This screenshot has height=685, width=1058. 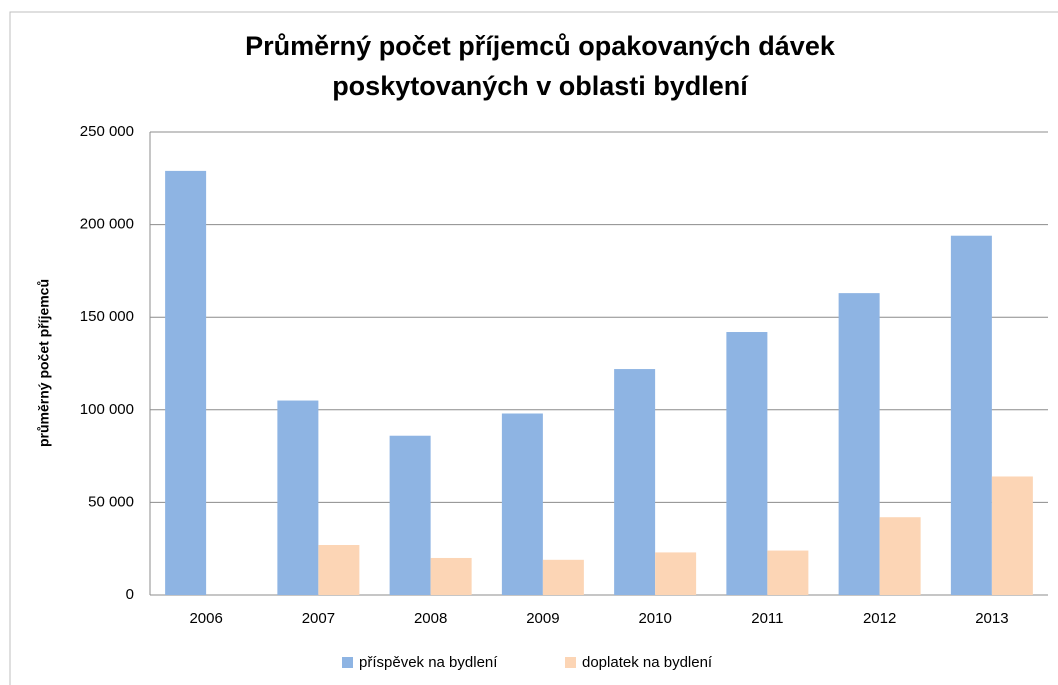 I want to click on x-tick-label: 2013, so click(x=991, y=618).